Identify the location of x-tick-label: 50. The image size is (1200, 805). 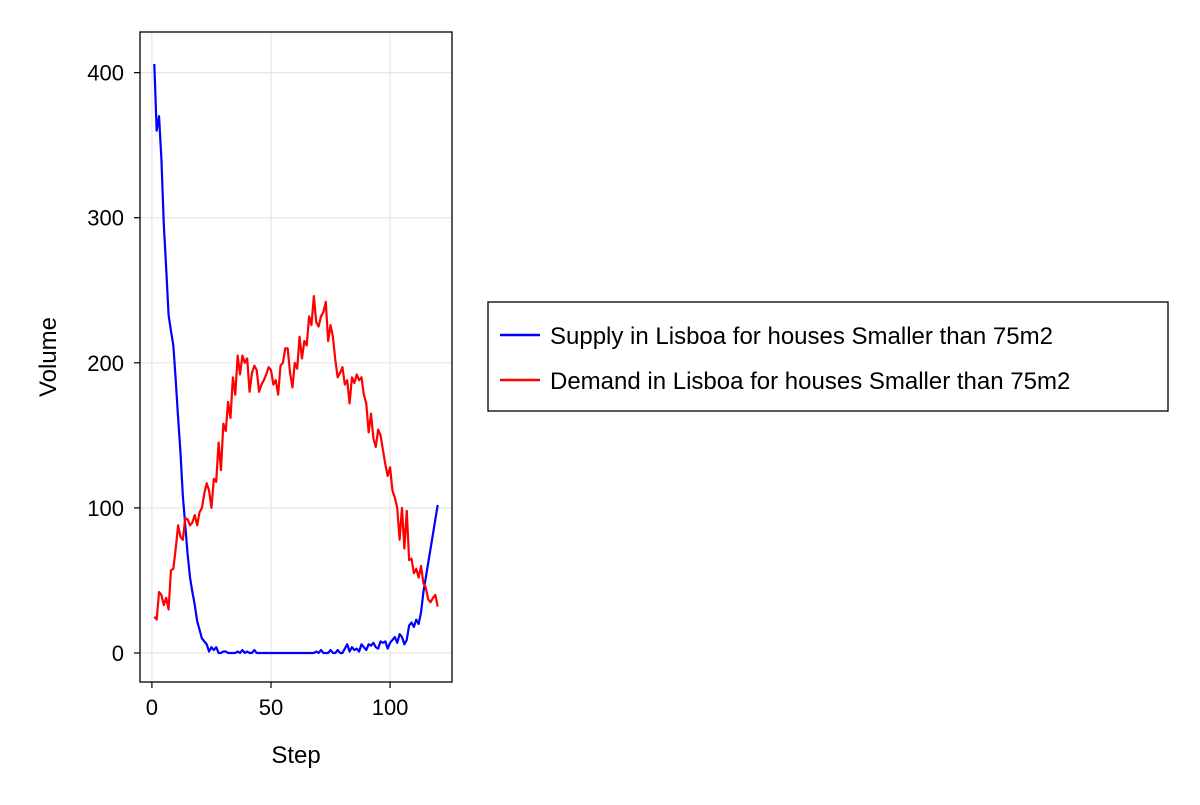
(271, 707).